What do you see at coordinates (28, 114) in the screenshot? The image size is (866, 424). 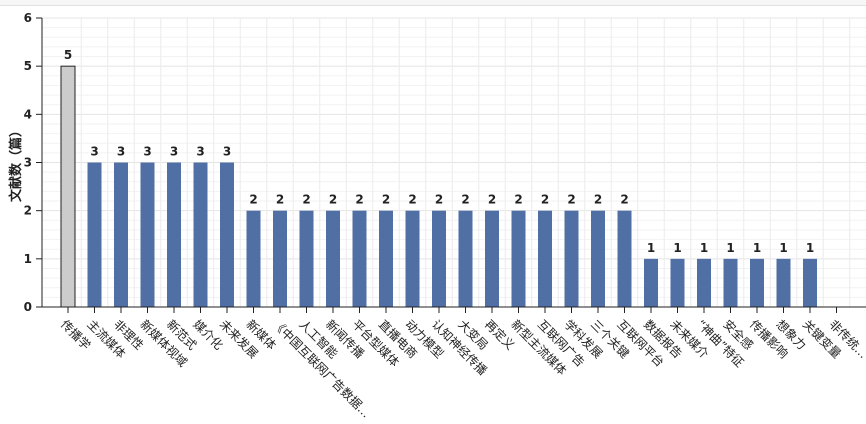 I see `y-tick-label: 4` at bounding box center [28, 114].